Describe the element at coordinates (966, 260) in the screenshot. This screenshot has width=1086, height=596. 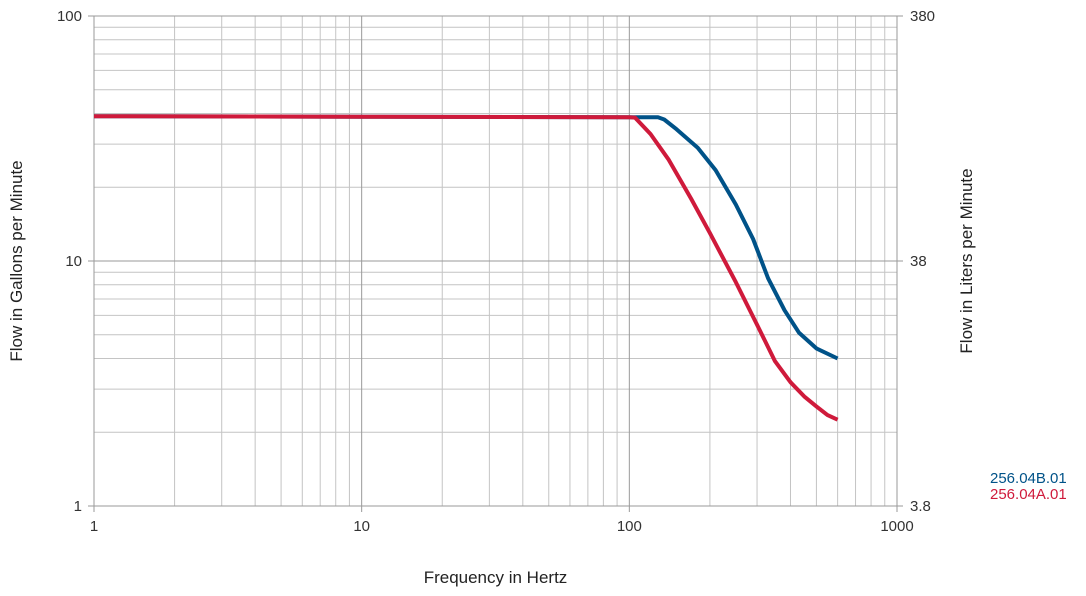
I see `y-axis-title-right: Flow in Liters per Minute` at that location.